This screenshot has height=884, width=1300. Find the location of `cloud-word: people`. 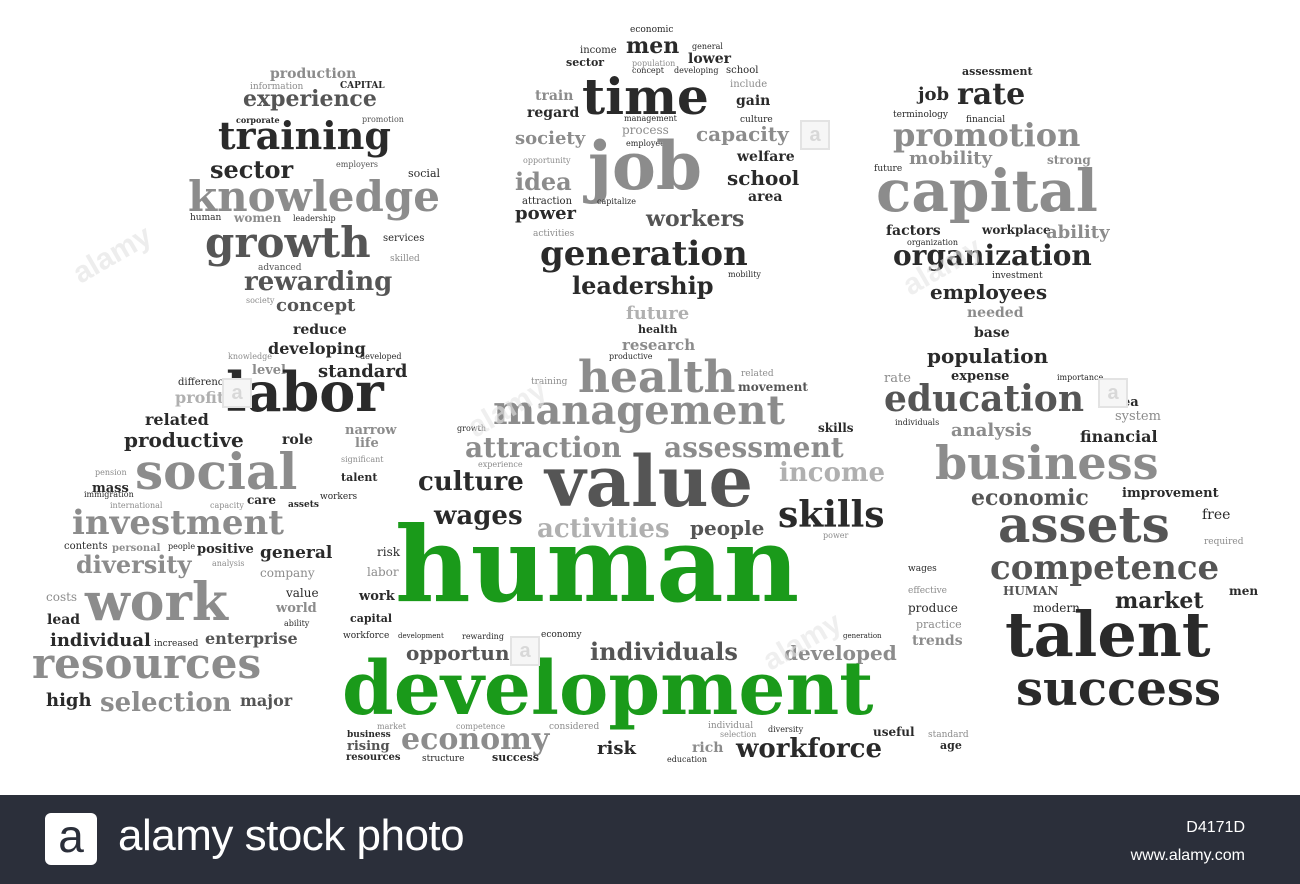

cloud-word: people is located at coordinates (727, 528).